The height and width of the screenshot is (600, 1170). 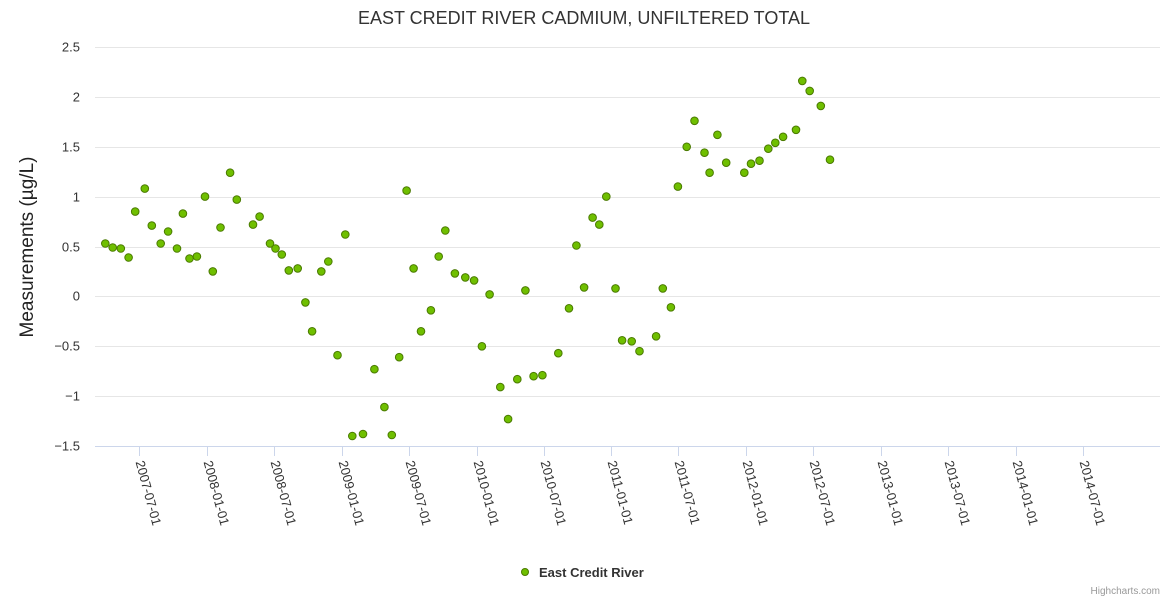 I want to click on legend: East Credit River, so click(x=582, y=572).